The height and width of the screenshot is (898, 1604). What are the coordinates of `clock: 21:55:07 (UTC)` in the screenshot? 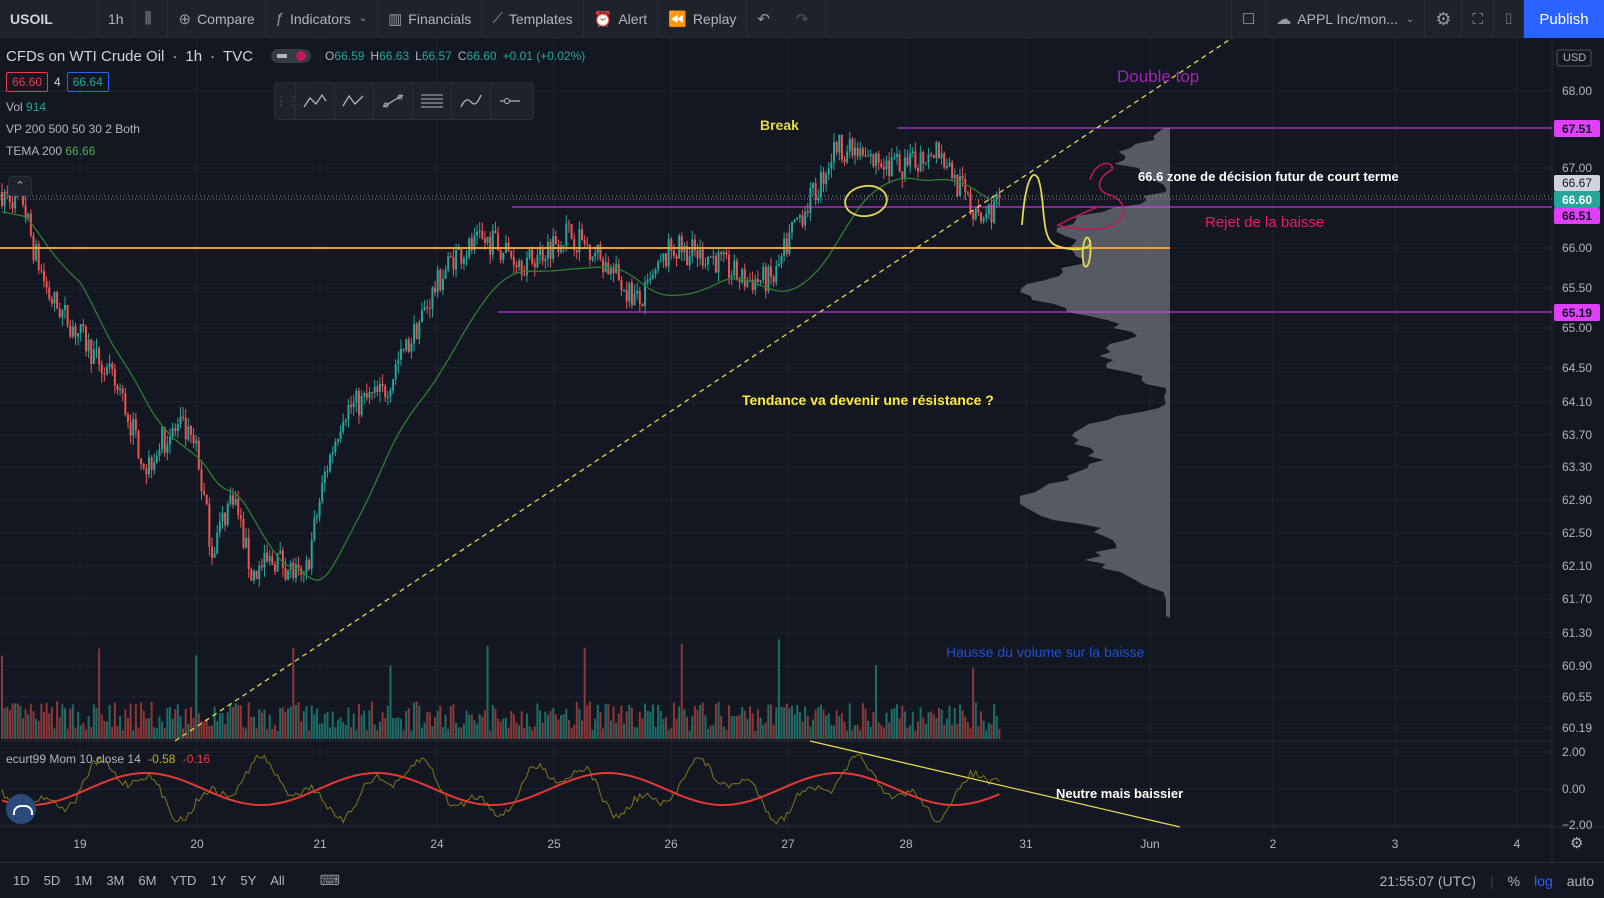 It's located at (1427, 881).